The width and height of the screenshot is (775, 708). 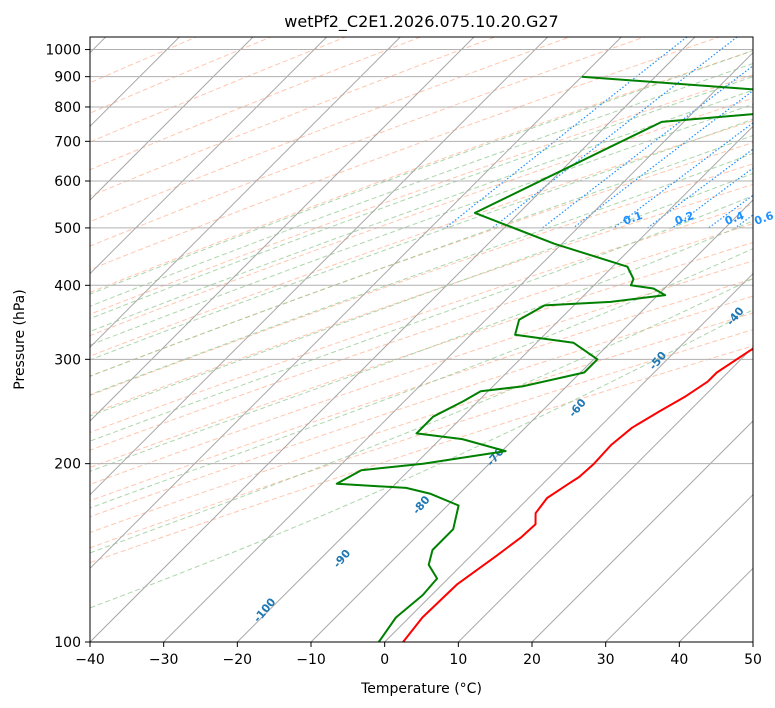 What do you see at coordinates (67, 78) in the screenshot?
I see `y-tick-label: 900` at bounding box center [67, 78].